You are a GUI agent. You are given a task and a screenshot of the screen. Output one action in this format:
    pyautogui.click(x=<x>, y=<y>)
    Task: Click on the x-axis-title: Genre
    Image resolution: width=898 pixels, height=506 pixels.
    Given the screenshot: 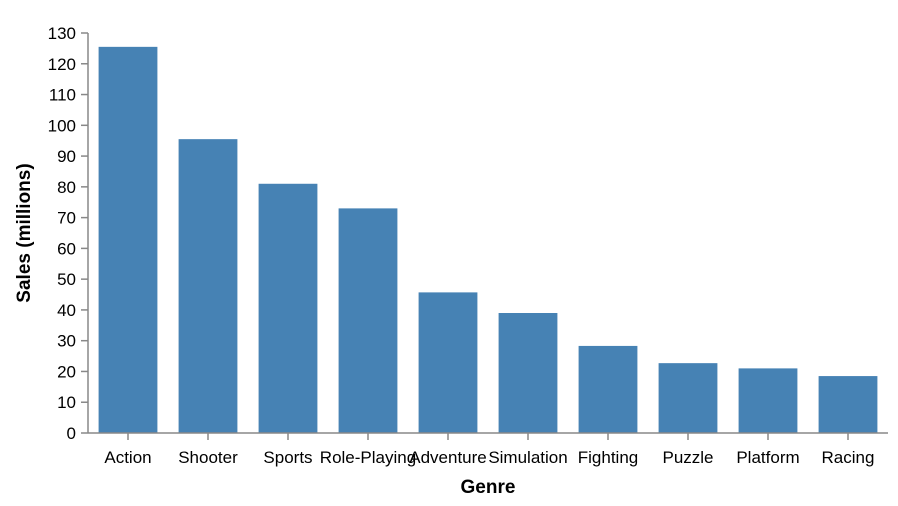 What is the action you would take?
    pyautogui.click(x=488, y=487)
    